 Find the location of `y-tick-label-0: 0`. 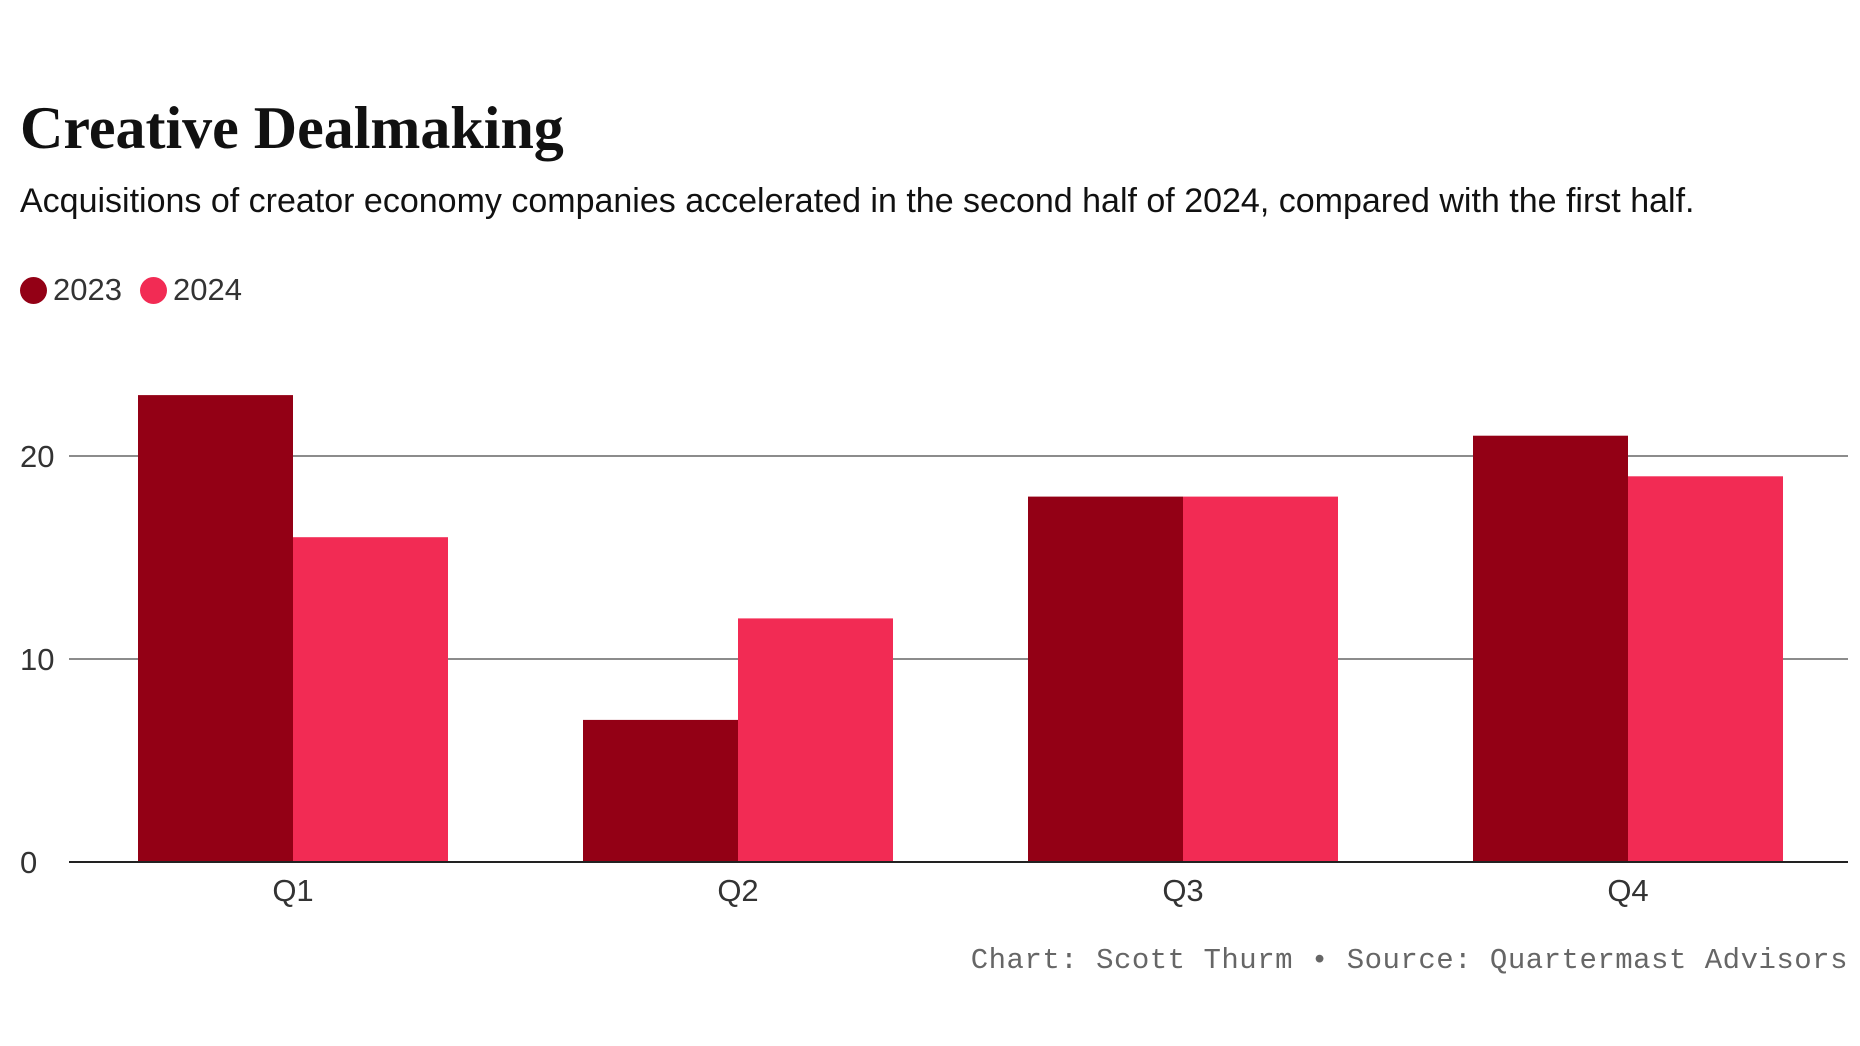

y-tick-label-0: 0 is located at coordinates (28, 862).